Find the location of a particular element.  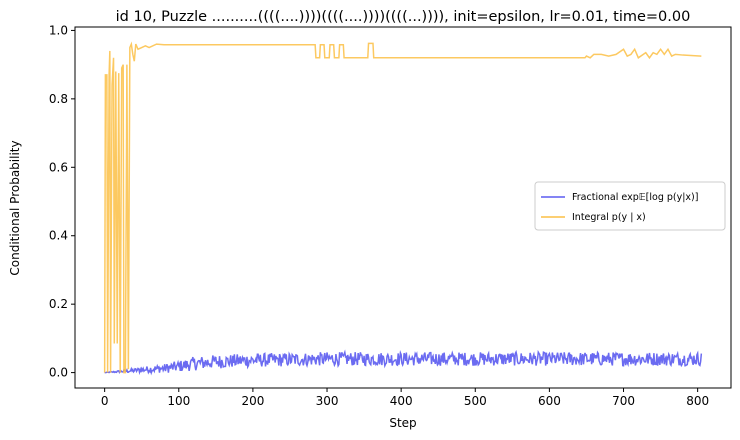

y-tick-label: 0.2 is located at coordinates (58, 304).